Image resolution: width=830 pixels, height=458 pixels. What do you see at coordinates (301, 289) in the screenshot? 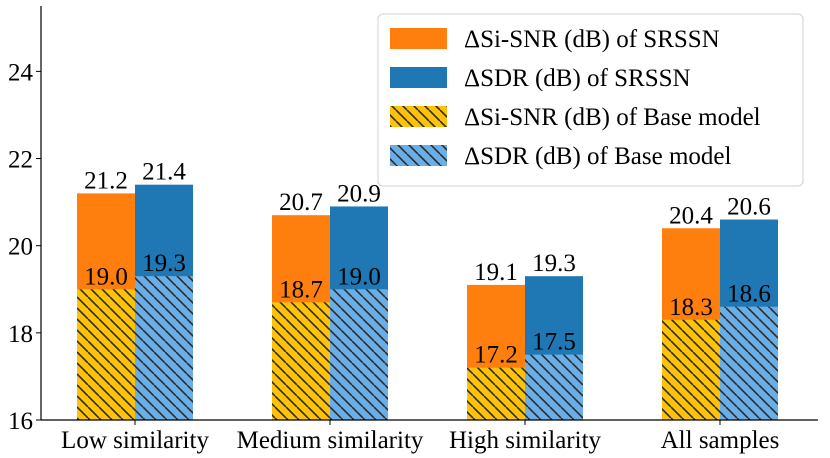
I see `label-base-sisnr-1: 18.7` at bounding box center [301, 289].